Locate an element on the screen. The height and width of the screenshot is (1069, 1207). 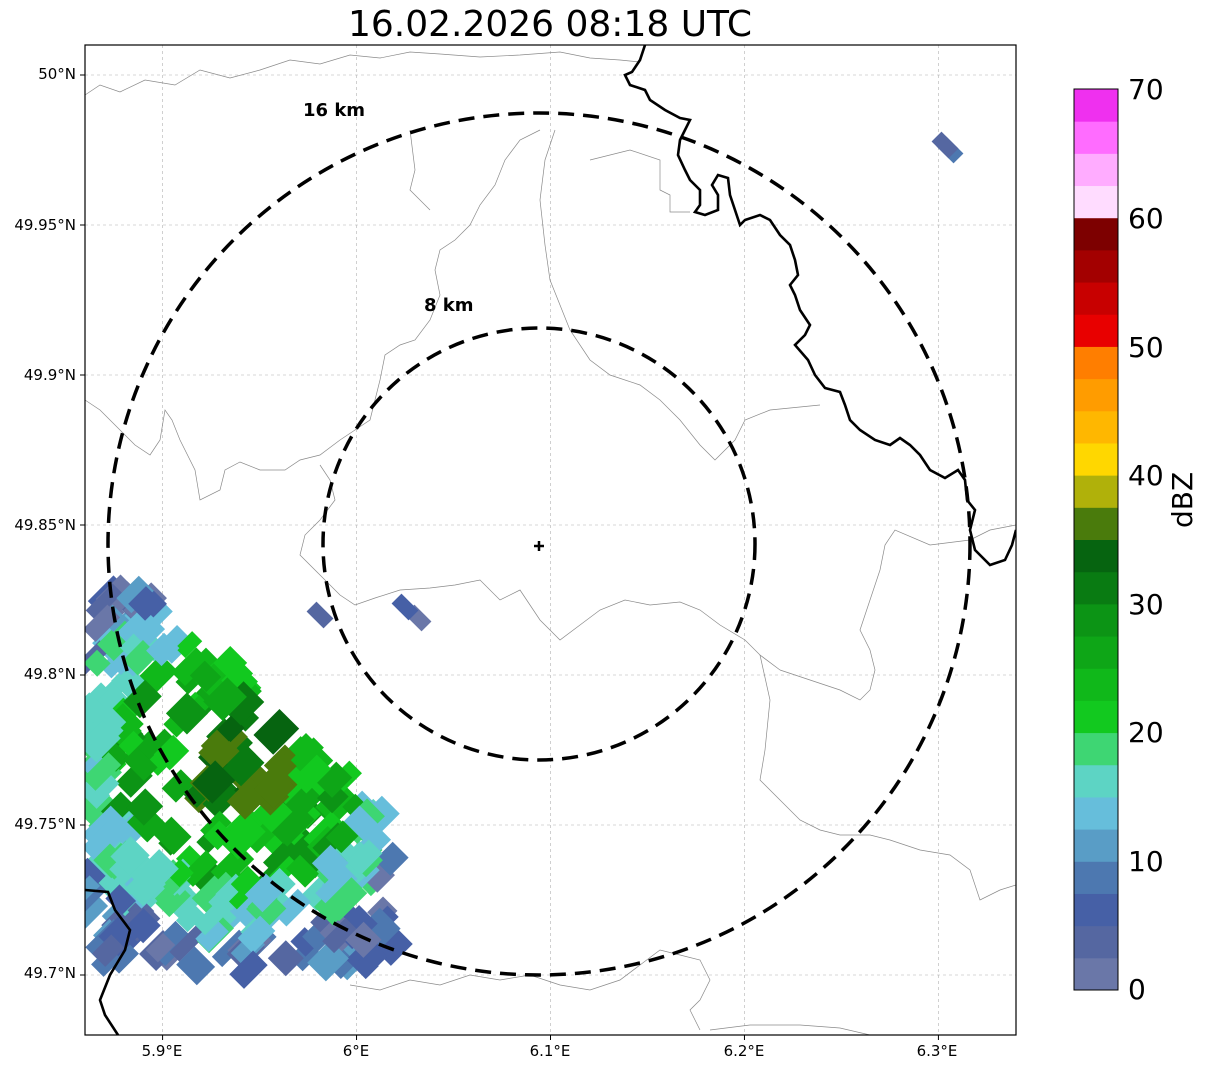
x-tick-label: 6.2°E is located at coordinates (744, 1051).